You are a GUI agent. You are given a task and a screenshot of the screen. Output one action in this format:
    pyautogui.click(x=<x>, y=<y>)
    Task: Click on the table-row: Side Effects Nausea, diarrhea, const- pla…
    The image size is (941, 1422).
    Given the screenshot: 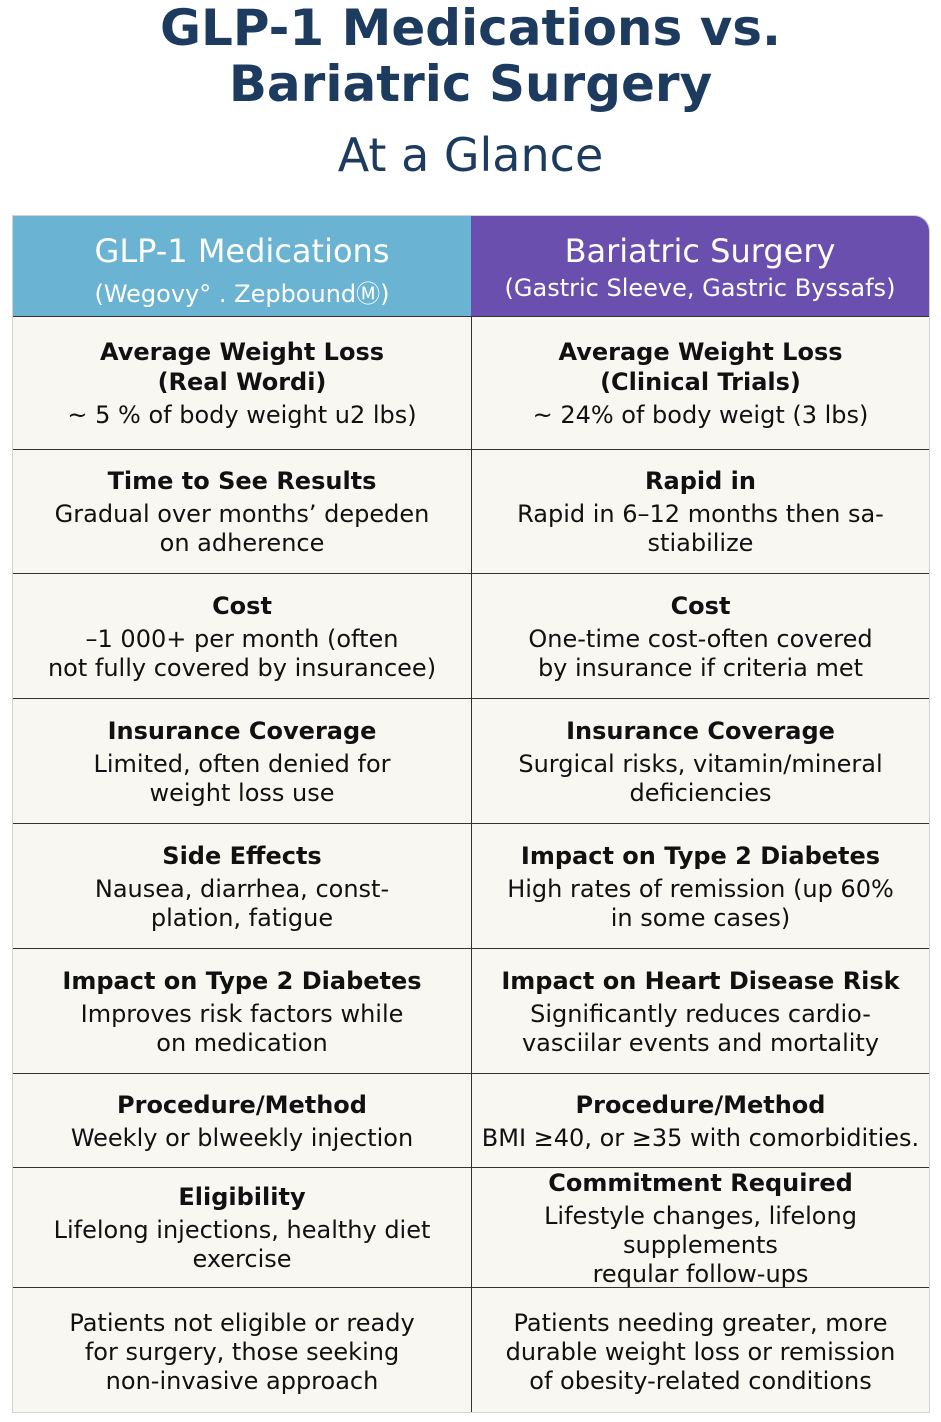 What is the action you would take?
    pyautogui.click(x=471, y=886)
    